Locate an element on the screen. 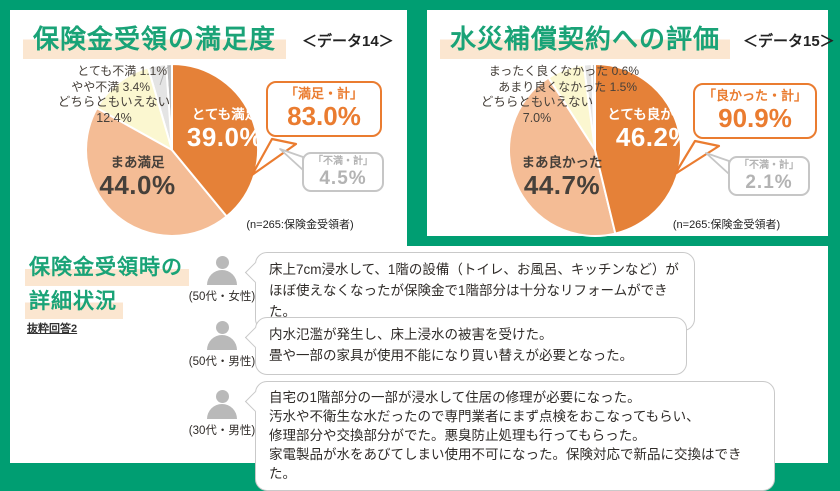  pie-label-very-good: とても良かった 46.2% is located at coordinates (654, 129).